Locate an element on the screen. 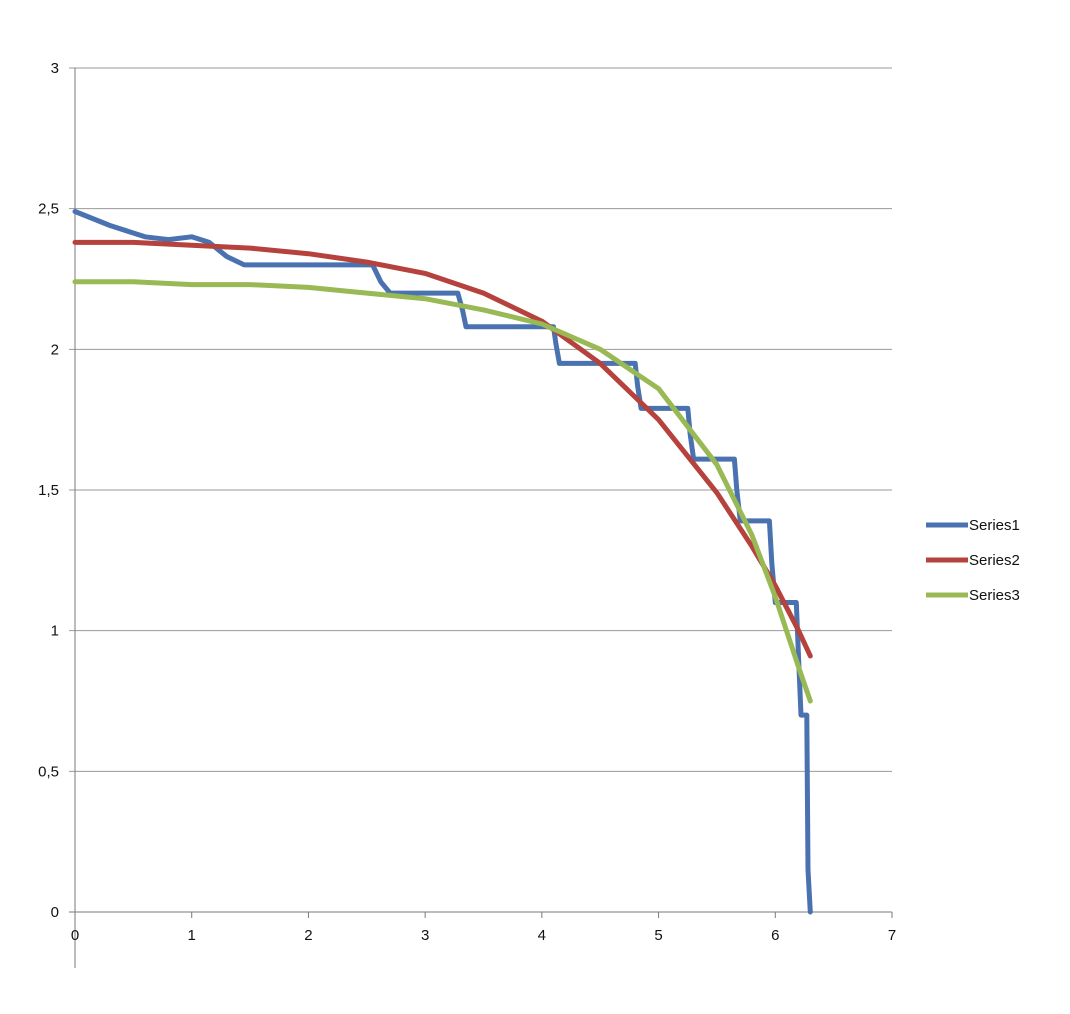 The image size is (1070, 1014). legend: Series1 Series2 Series3 is located at coordinates (973, 560).